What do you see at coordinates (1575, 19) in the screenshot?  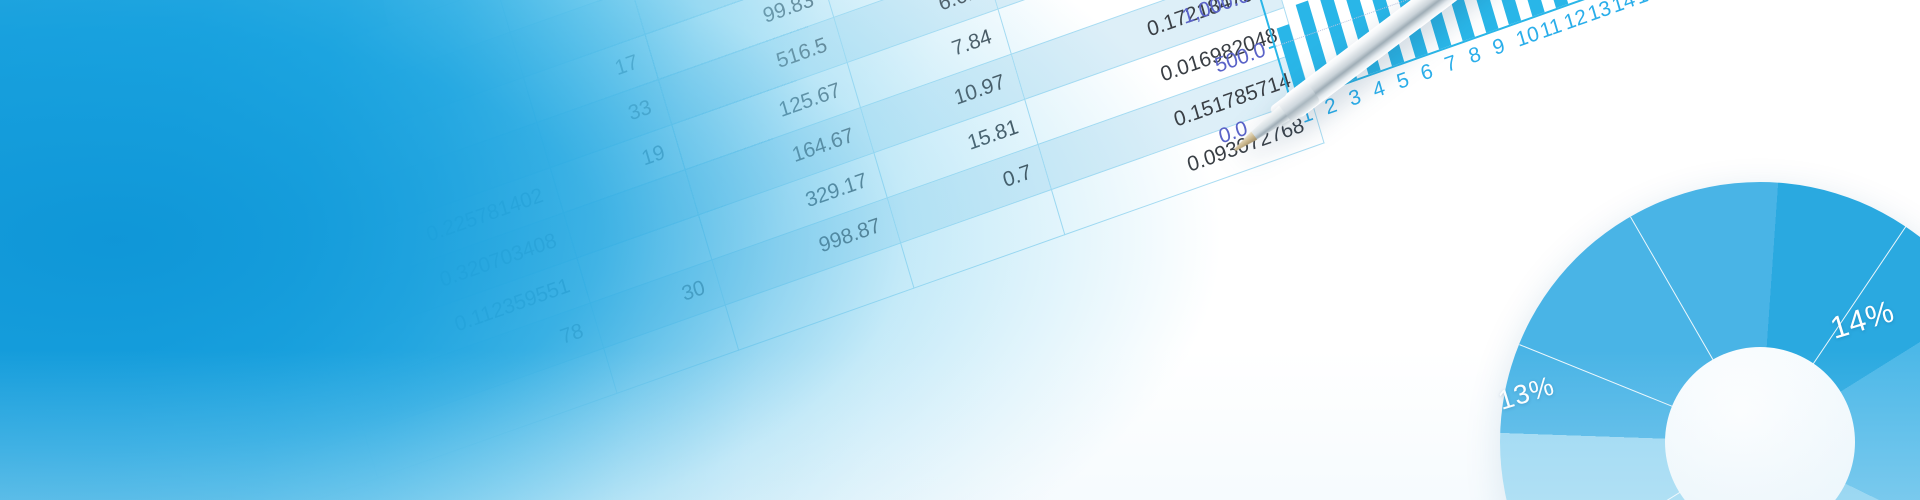 I see `chart-x-tick-label: 12` at bounding box center [1575, 19].